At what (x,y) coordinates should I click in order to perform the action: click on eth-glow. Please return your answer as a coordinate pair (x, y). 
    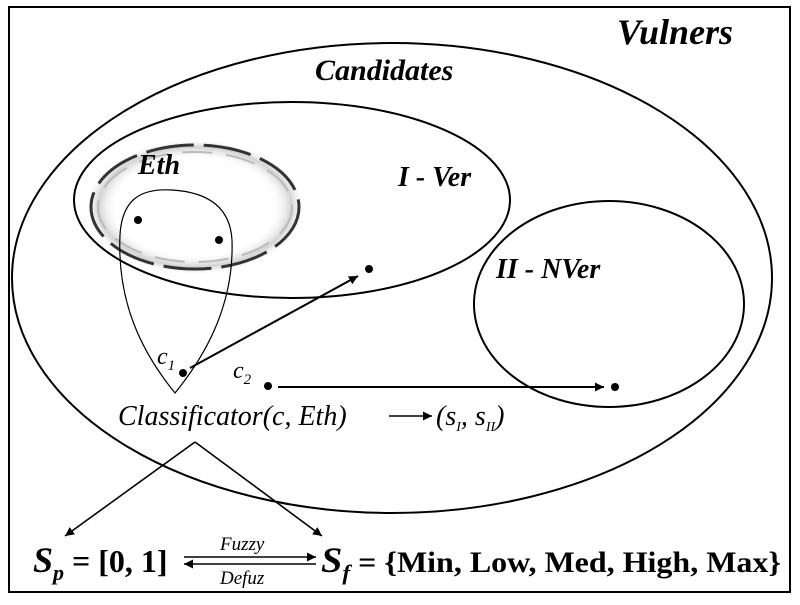
    Looking at the image, I should click on (195, 207).